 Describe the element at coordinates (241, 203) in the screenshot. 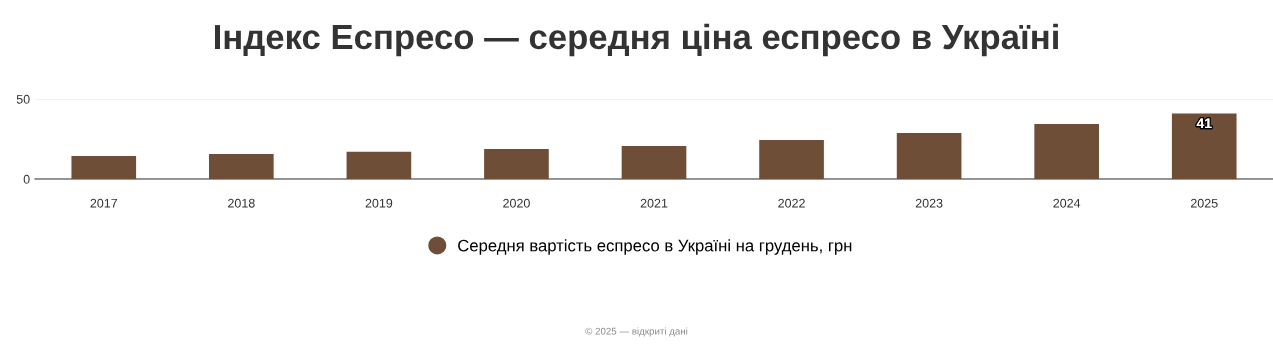

I see `x-tick-label: 2018` at that location.